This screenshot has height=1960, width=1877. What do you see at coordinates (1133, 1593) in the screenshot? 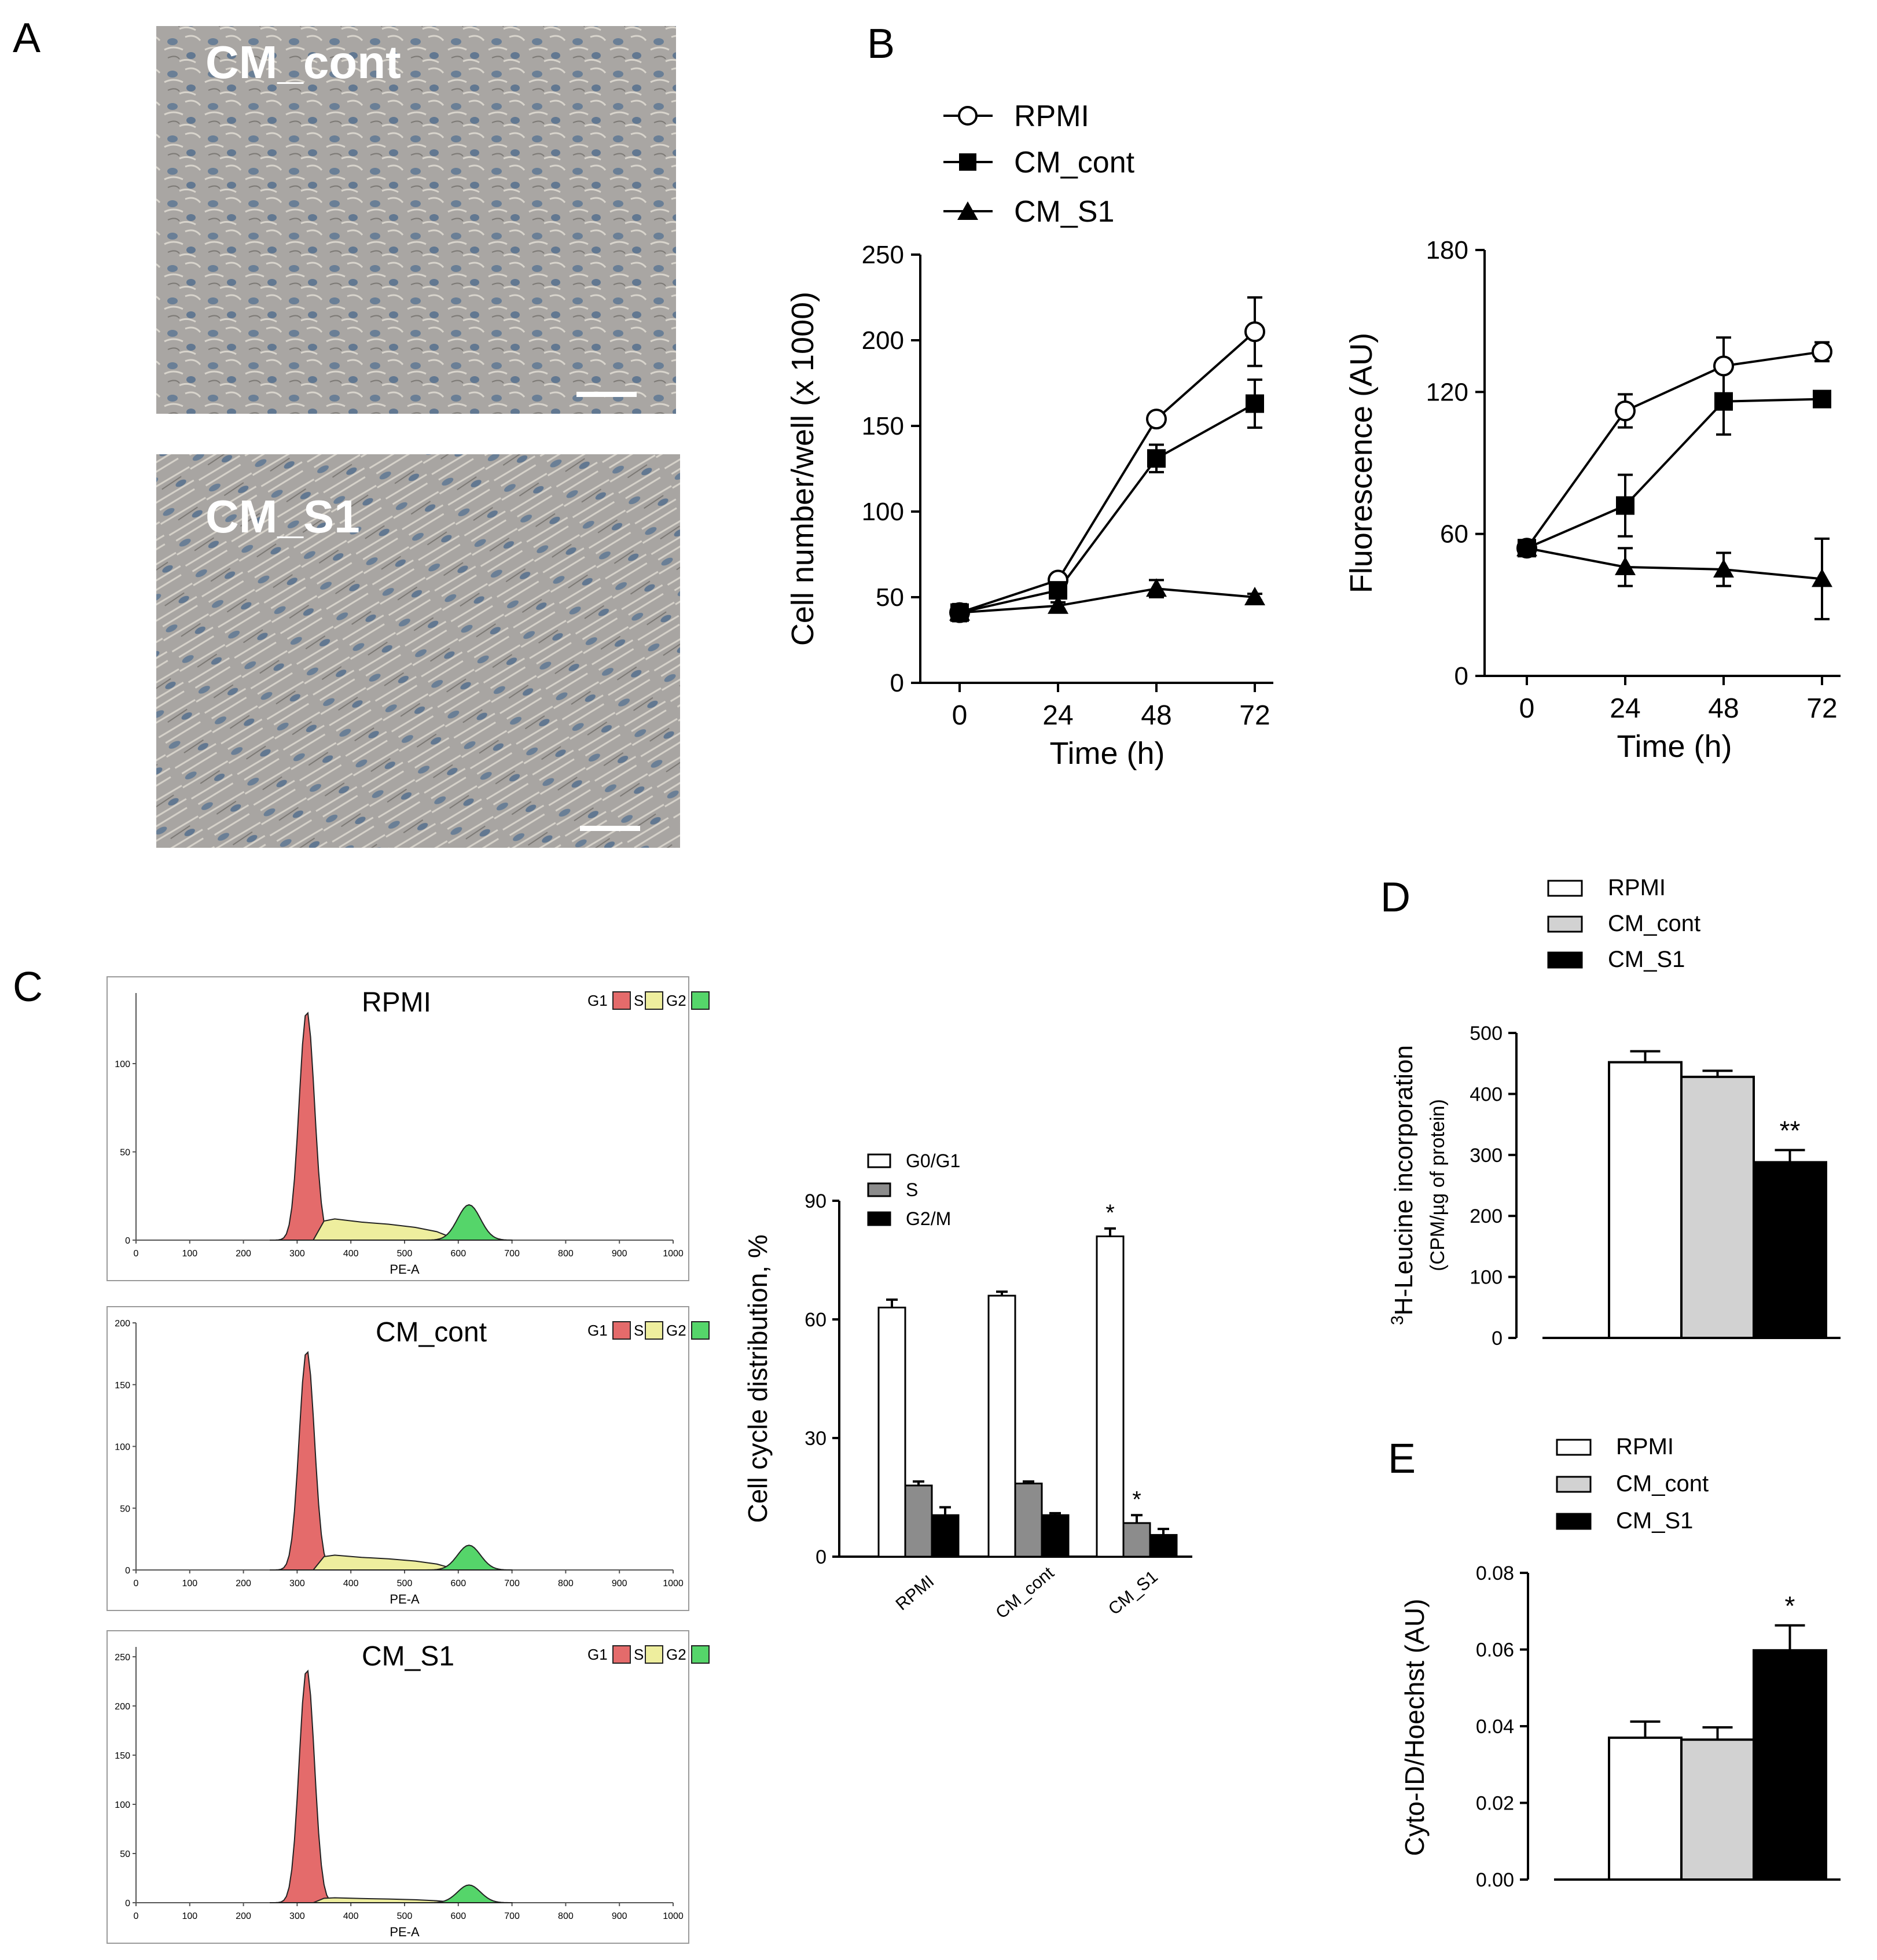
I see `x-tick-label: CM_S1` at bounding box center [1133, 1593].